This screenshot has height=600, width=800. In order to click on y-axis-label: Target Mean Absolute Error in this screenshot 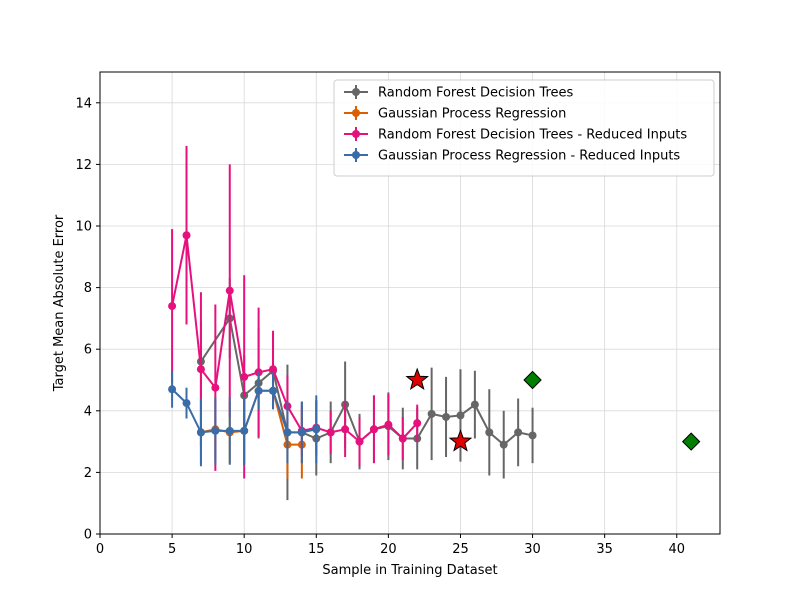, I will do `click(59, 303)`.